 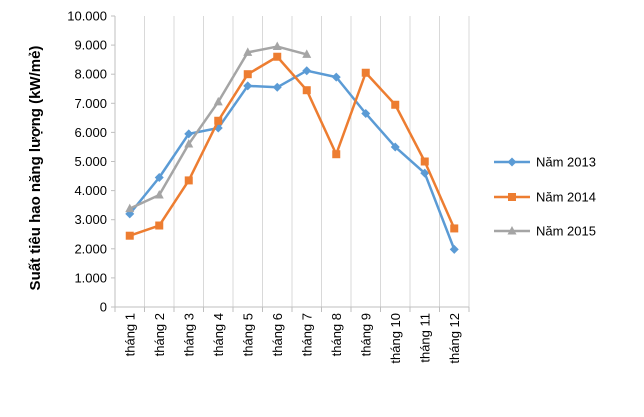 I want to click on y-tick-label: 2.000, so click(x=90, y=248).